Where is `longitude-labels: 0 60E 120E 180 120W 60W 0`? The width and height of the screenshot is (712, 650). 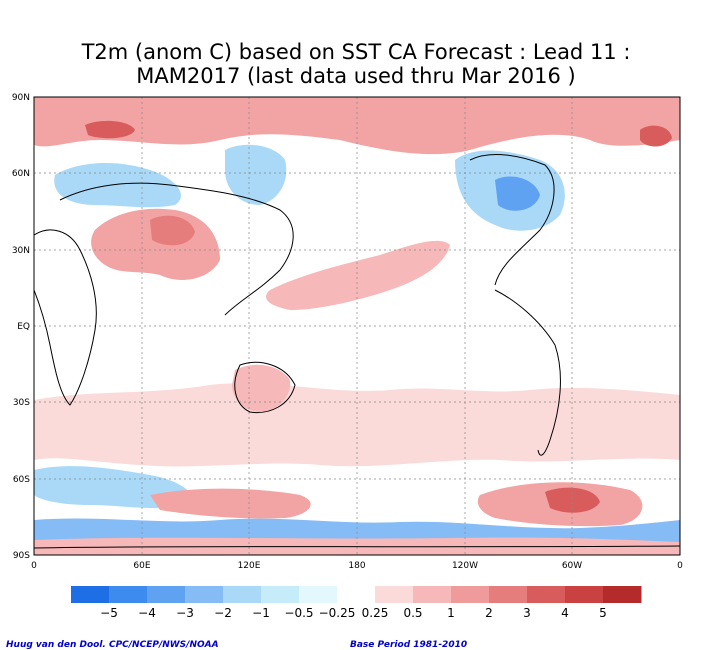
longitude-labels: 0 60E 120E 180 120W 60W 0 is located at coordinates (357, 566).